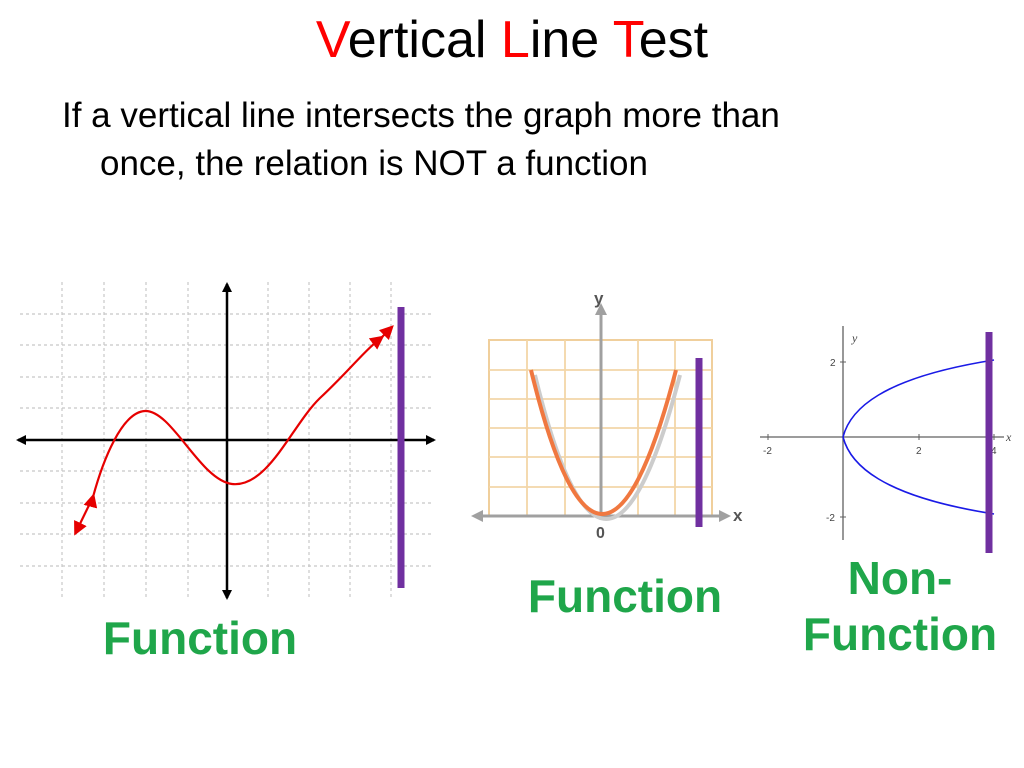 The width and height of the screenshot is (1024, 768). I want to click on caption-middle: Function, so click(625, 596).